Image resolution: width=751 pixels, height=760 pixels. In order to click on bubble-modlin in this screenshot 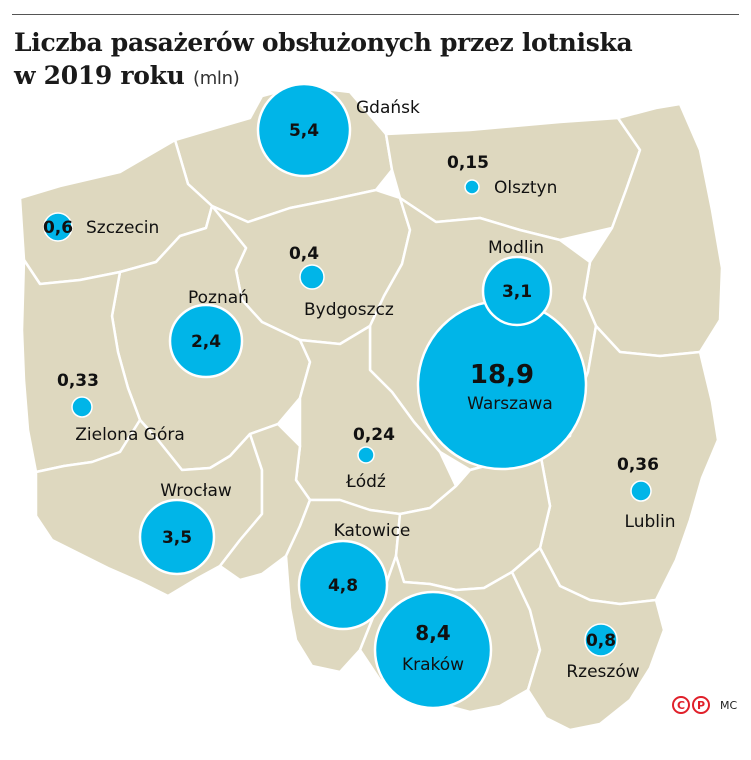, I will do `click(517, 291)`.